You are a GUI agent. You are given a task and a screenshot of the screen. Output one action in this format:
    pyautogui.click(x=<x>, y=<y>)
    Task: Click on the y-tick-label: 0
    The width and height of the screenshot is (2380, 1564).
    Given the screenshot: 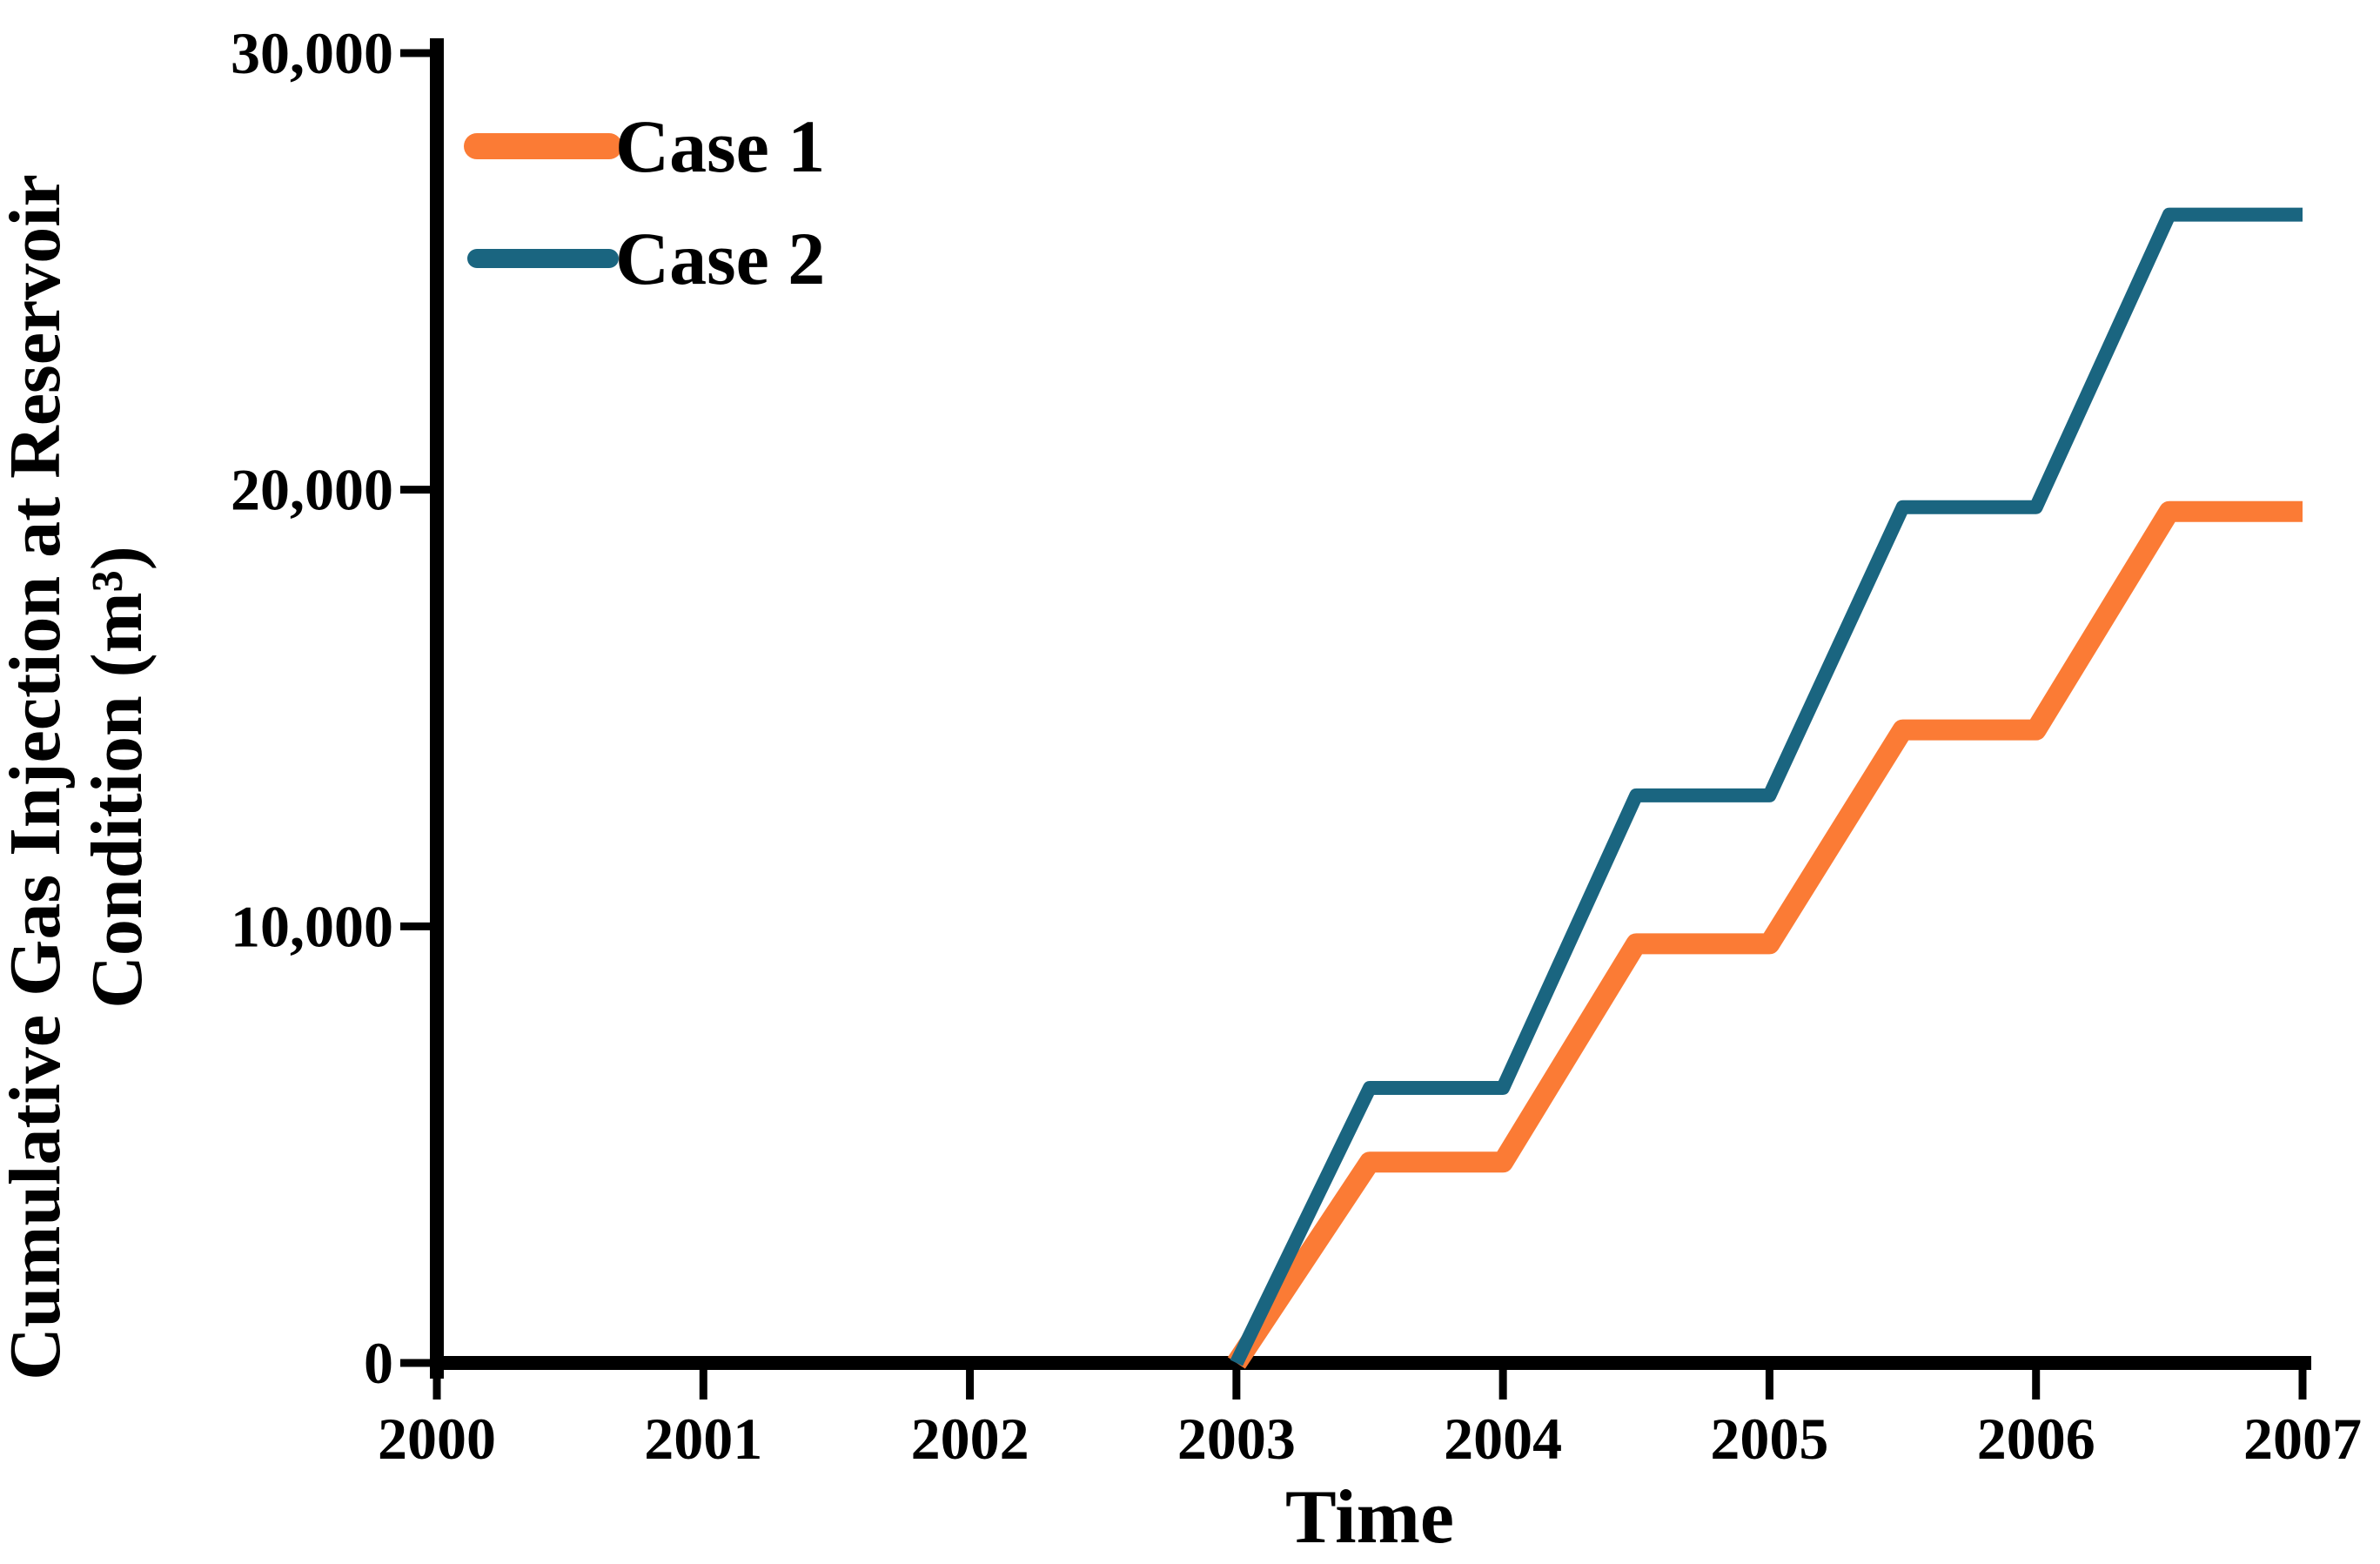 What is the action you would take?
    pyautogui.click(x=378, y=1363)
    